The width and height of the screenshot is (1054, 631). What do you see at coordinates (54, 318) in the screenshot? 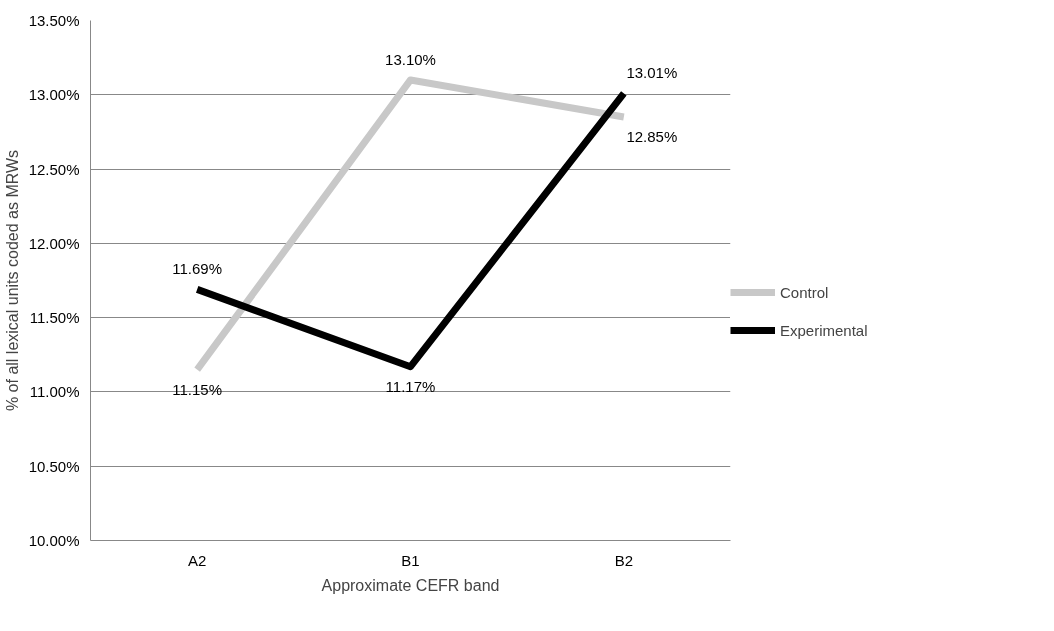
I see `y-tick-label: 11.50%` at bounding box center [54, 318].